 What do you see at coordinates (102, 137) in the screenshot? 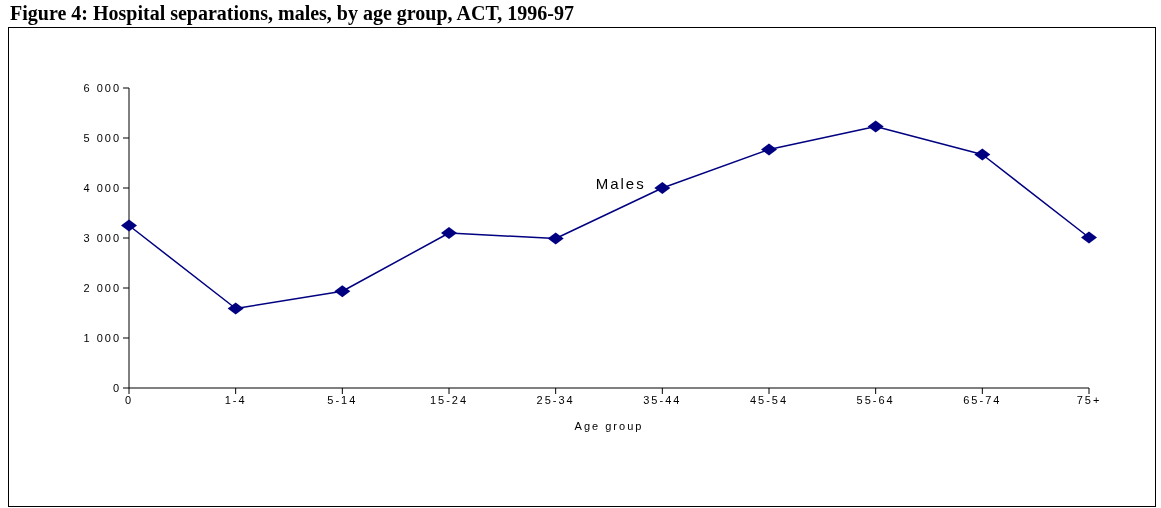
I see `y-tick-label: 5 000` at bounding box center [102, 137].